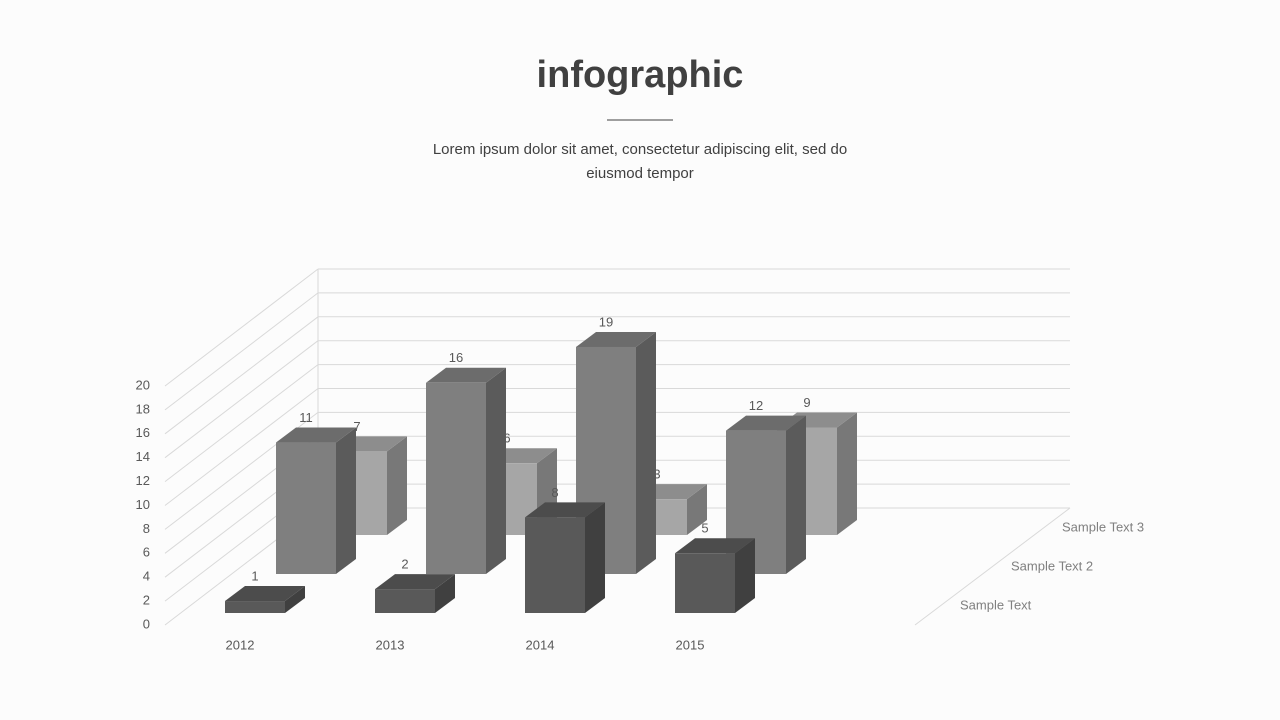 Image resolution: width=1280 pixels, height=720 pixels. I want to click on y-tick-label: 16, so click(143, 432).